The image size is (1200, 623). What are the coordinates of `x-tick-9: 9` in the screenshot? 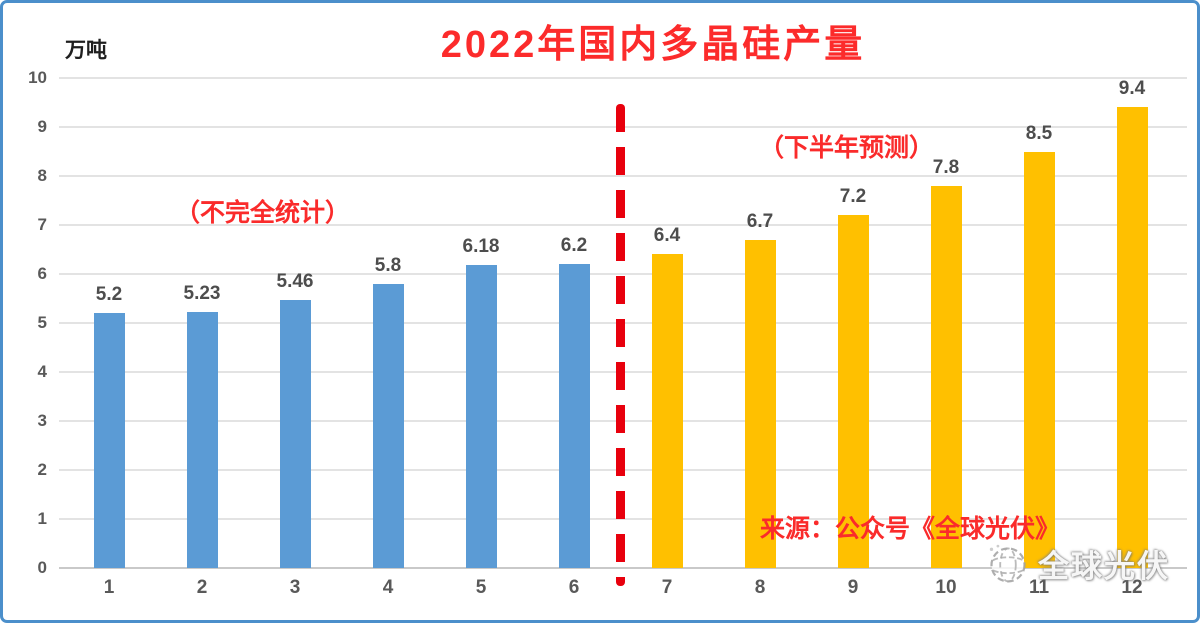 It's located at (853, 587).